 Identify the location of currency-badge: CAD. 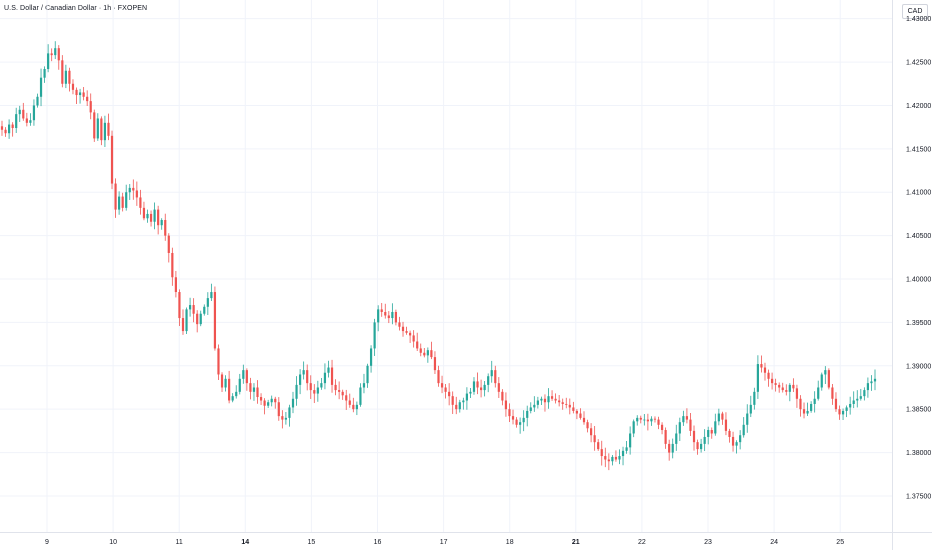
(915, 11).